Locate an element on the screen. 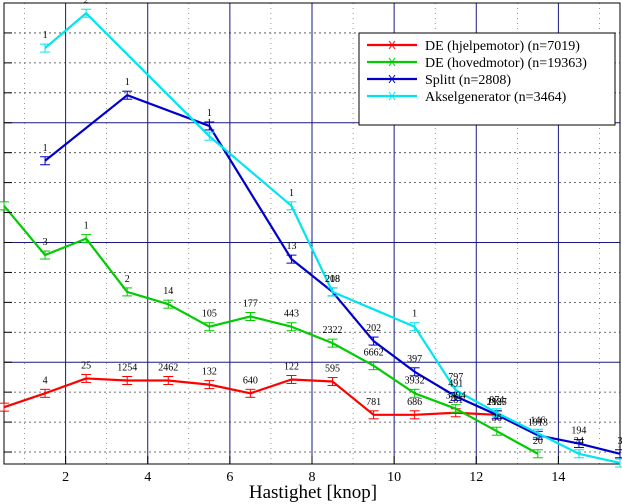 The width and height of the screenshot is (622, 504). data-label: 397 is located at coordinates (414, 359).